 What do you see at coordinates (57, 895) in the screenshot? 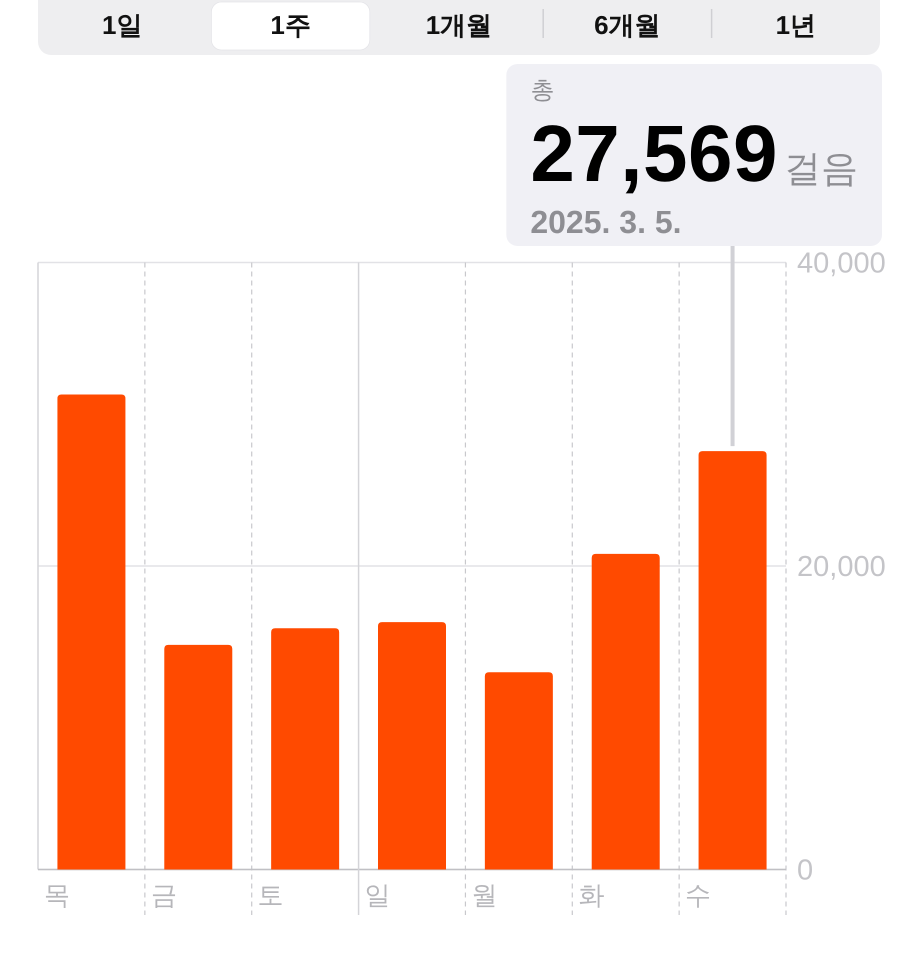
I see `x-tick-label: 목` at bounding box center [57, 895].